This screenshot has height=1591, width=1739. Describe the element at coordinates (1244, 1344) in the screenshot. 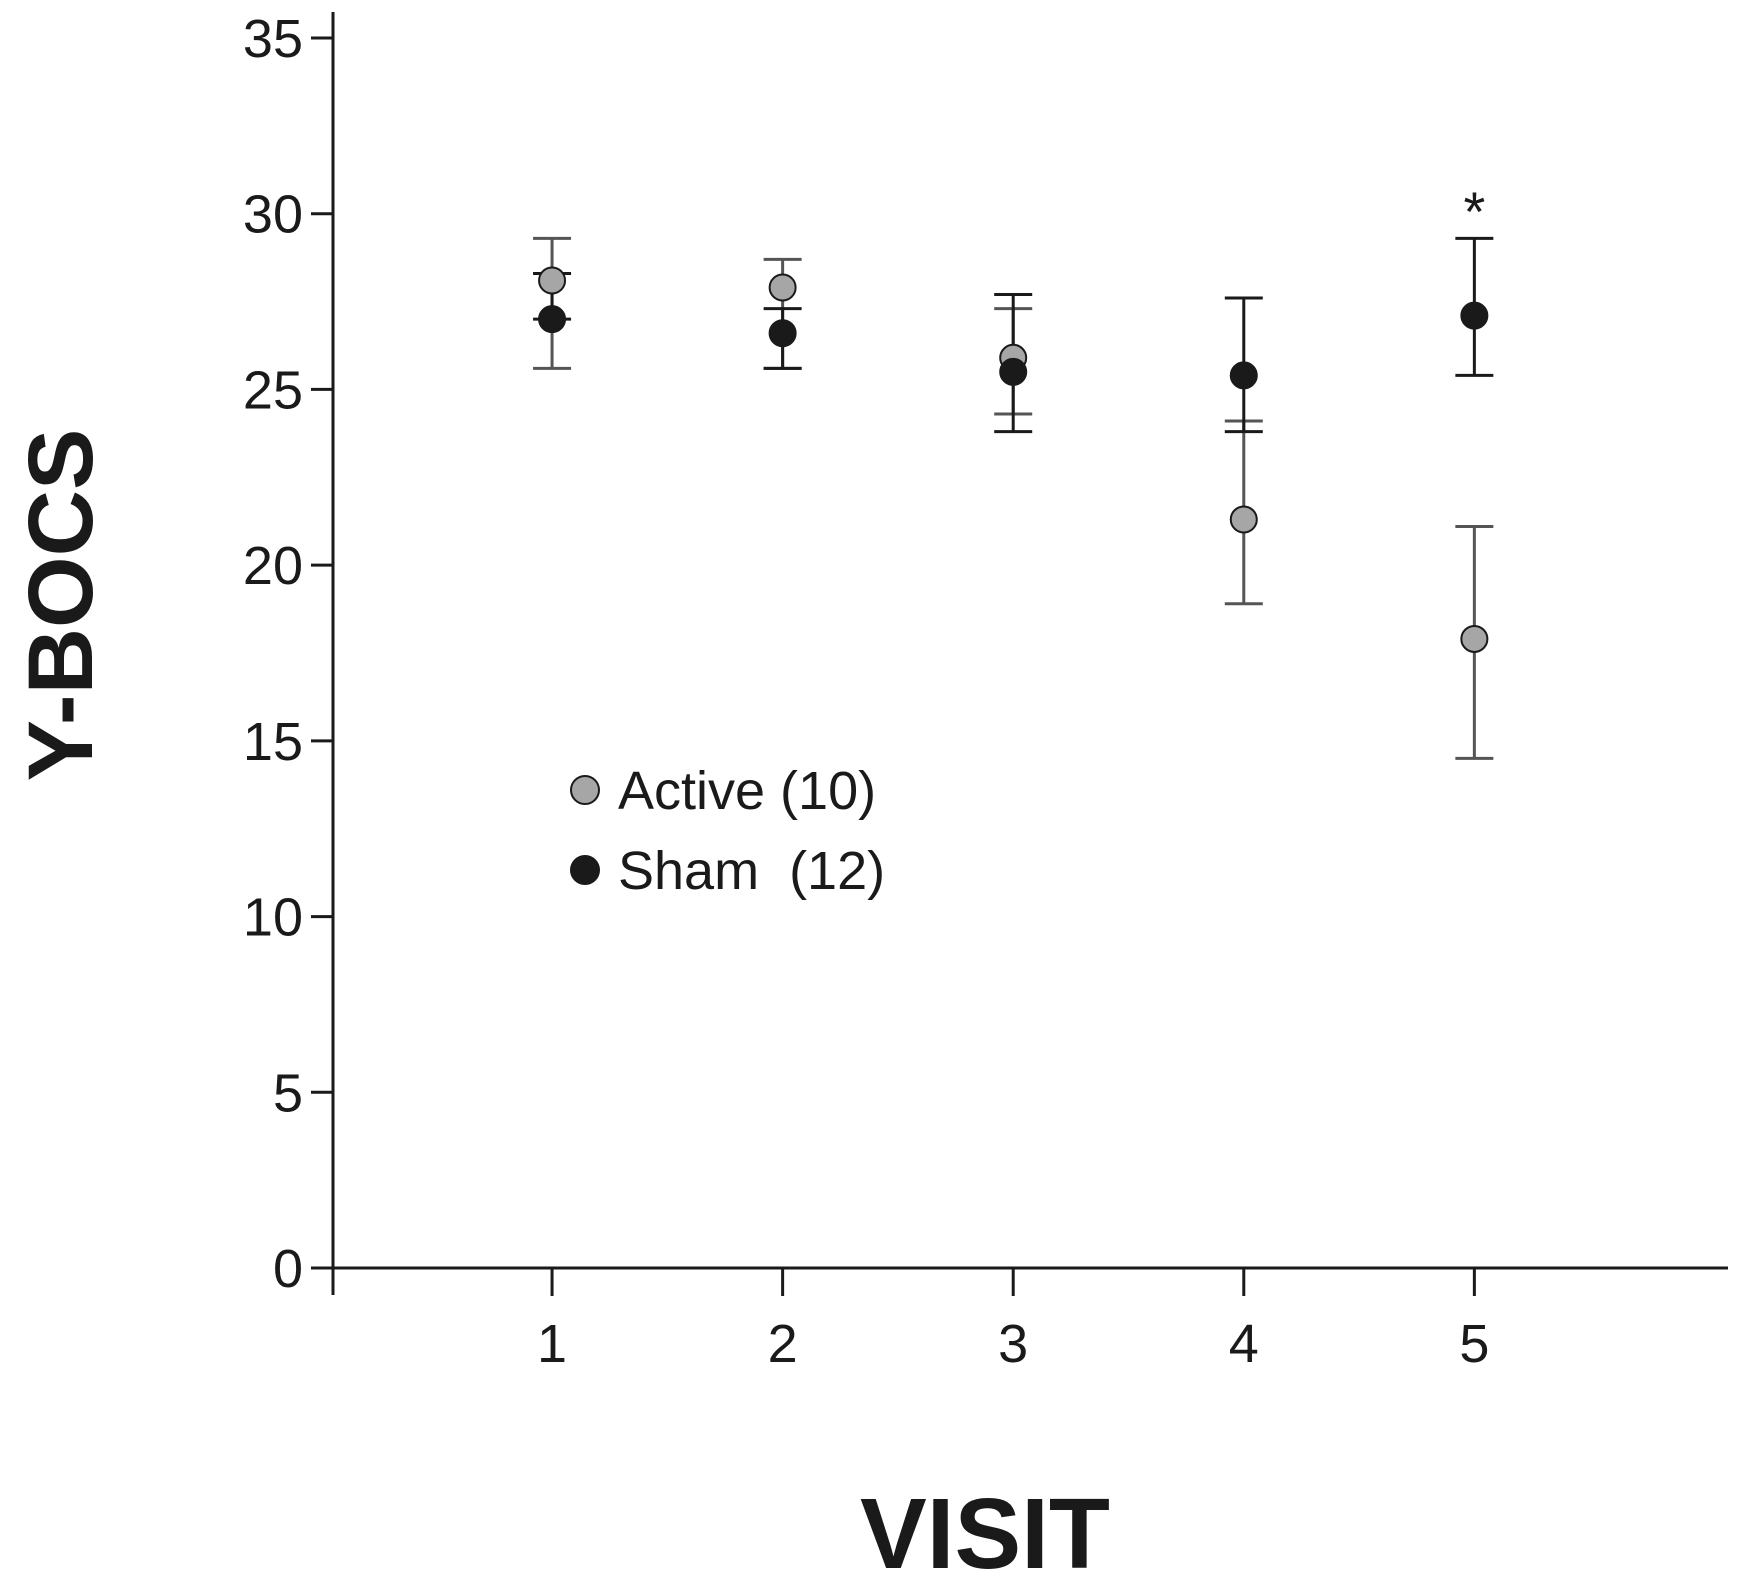

I see `x-tick-label: 4` at that location.